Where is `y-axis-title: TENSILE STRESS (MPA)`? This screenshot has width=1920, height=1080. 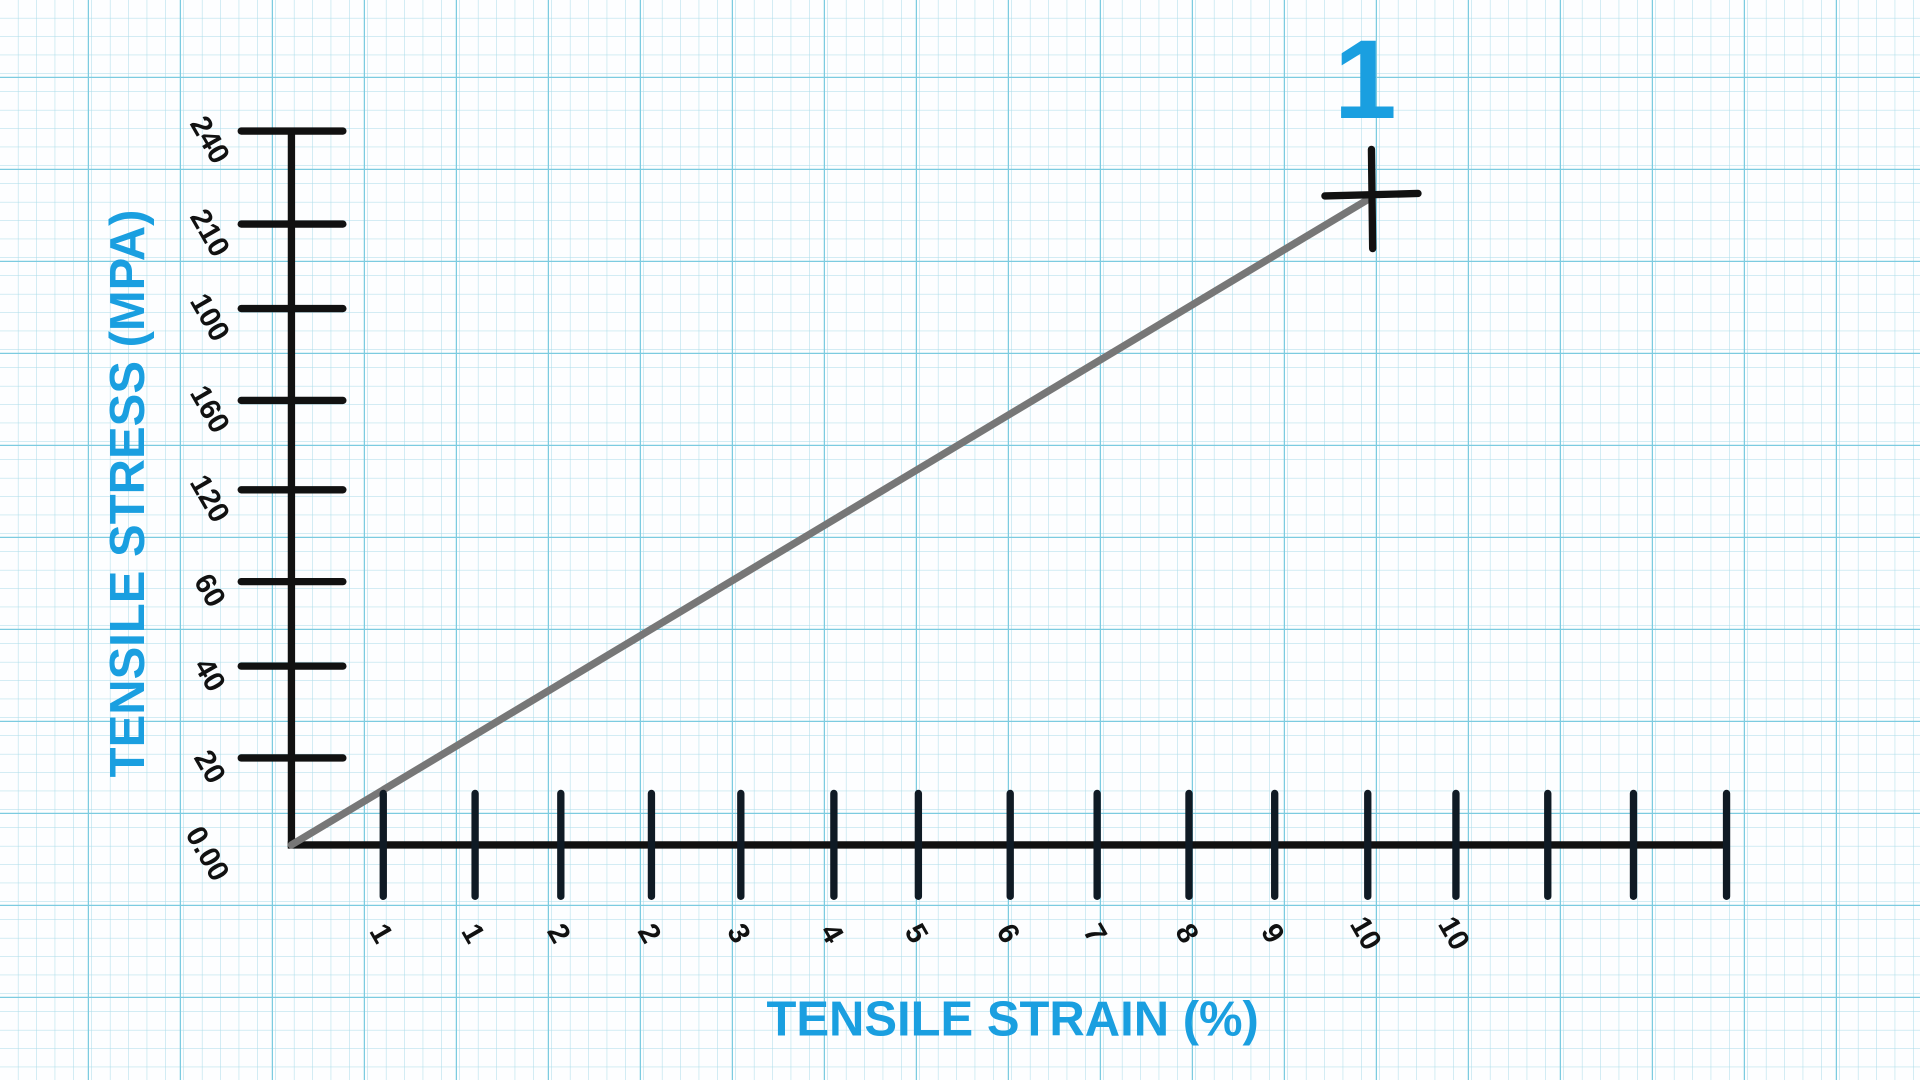
y-axis-title: TENSILE STRESS (MPA) is located at coordinates (128, 494).